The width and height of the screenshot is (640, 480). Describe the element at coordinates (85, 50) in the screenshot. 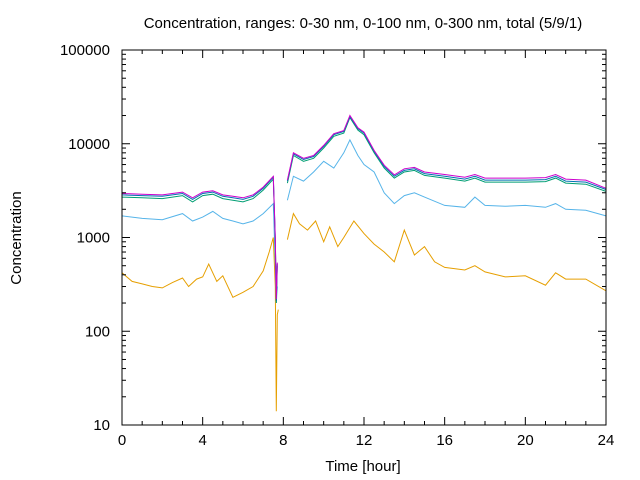

I see `y-tick-label: 100000` at that location.